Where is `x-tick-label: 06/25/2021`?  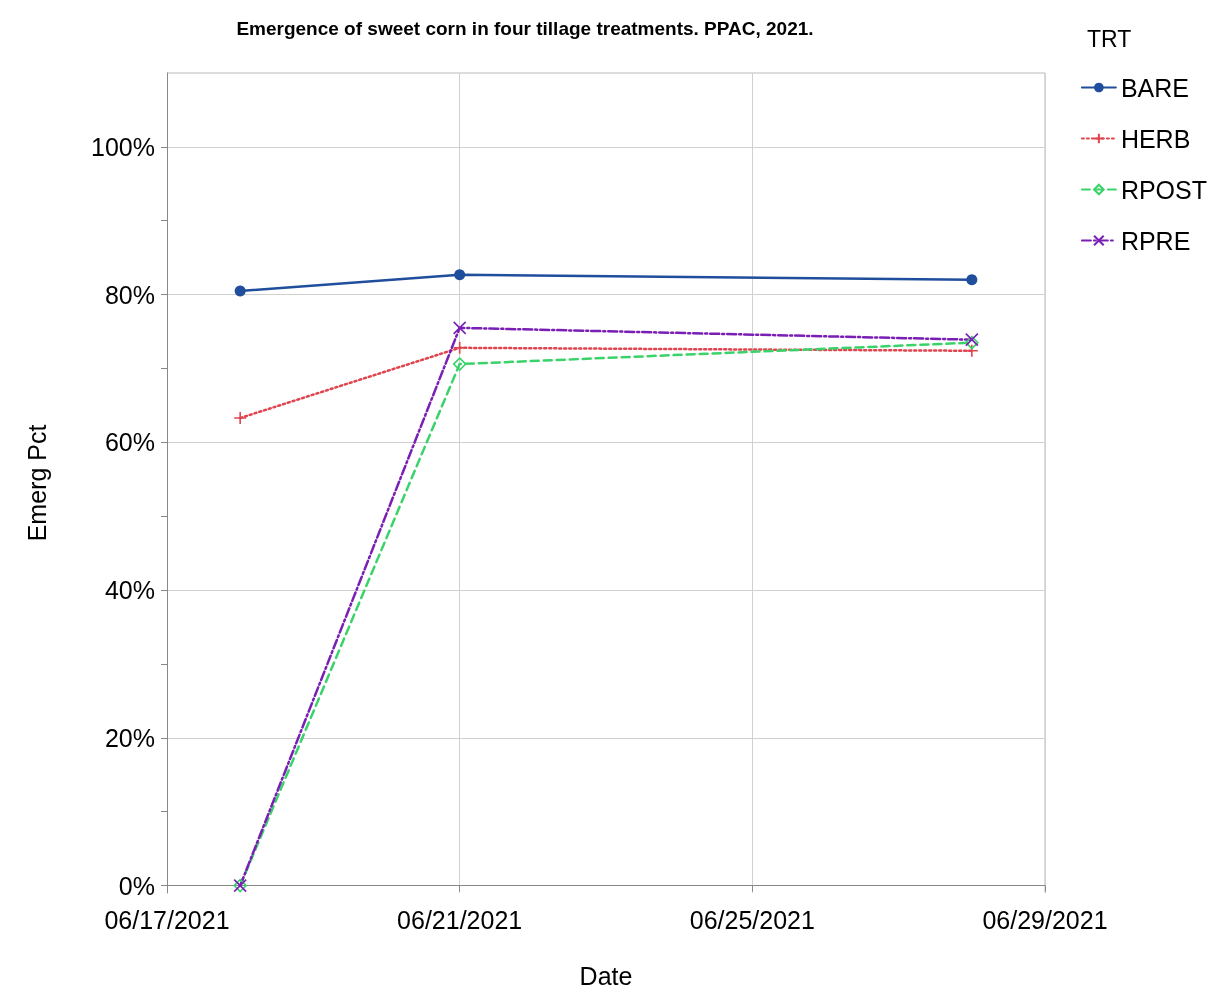
x-tick-label: 06/25/2021 is located at coordinates (752, 919).